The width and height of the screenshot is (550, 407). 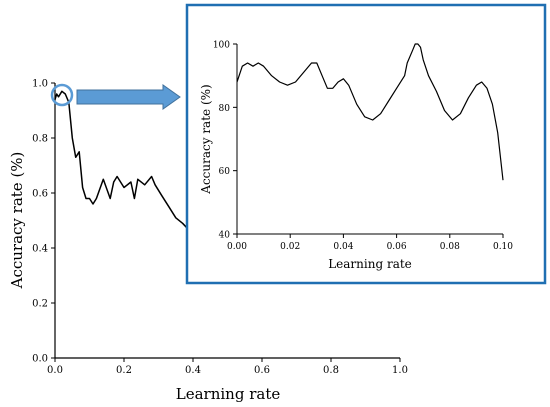 What do you see at coordinates (128, 97) in the screenshot?
I see `zoom-arrow` at bounding box center [128, 97].